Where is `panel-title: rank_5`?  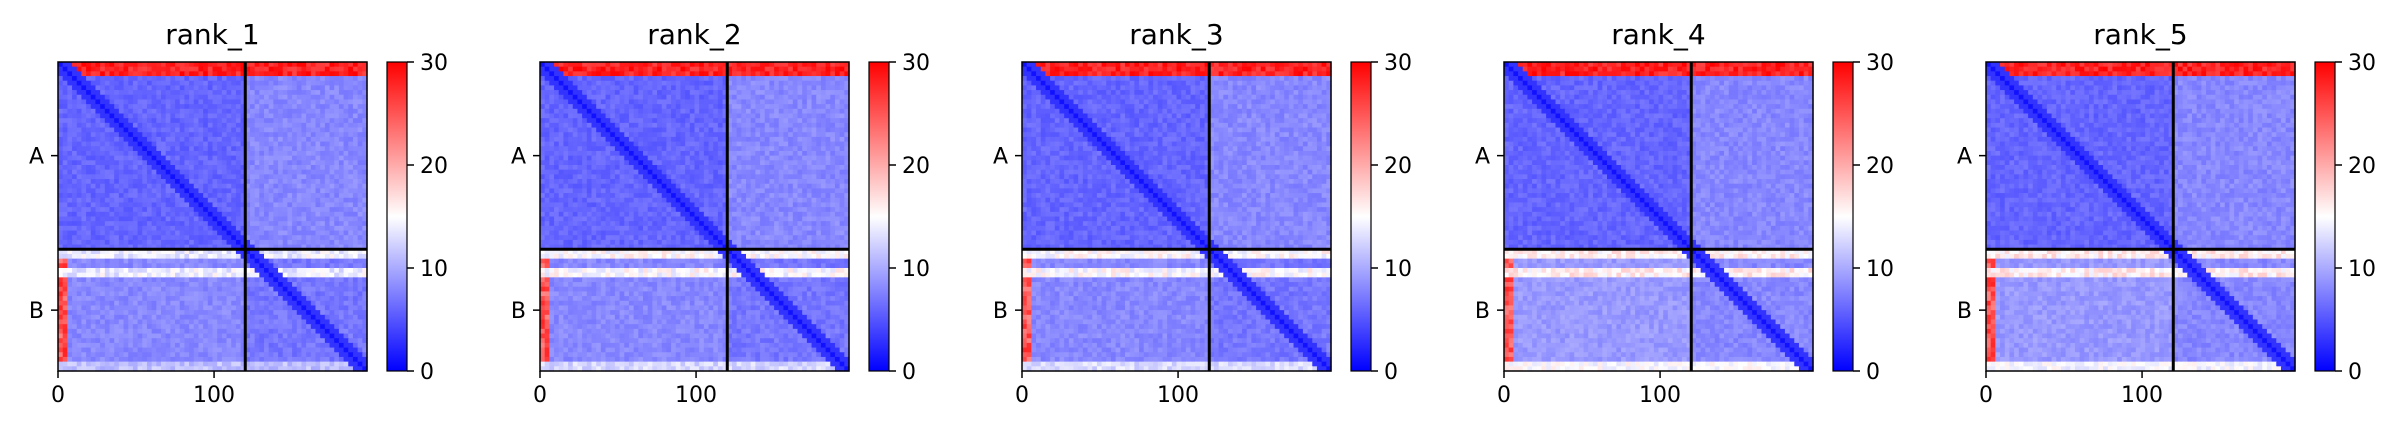 panel-title: rank_5 is located at coordinates (2140, 34).